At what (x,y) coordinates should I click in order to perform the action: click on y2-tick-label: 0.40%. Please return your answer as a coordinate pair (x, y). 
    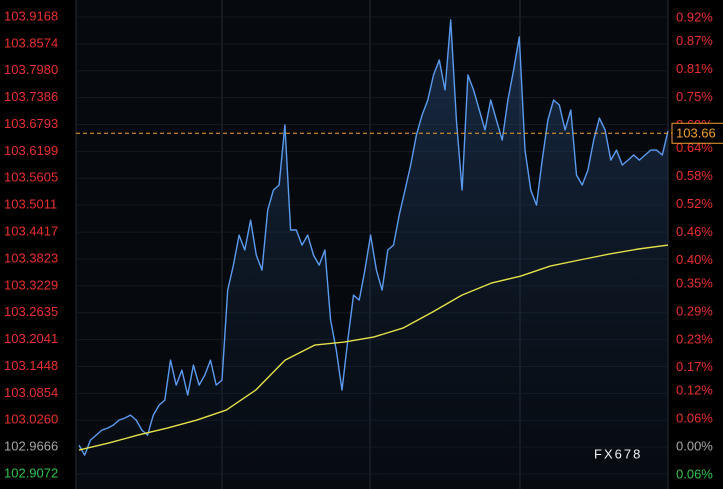
    Looking at the image, I should click on (694, 259).